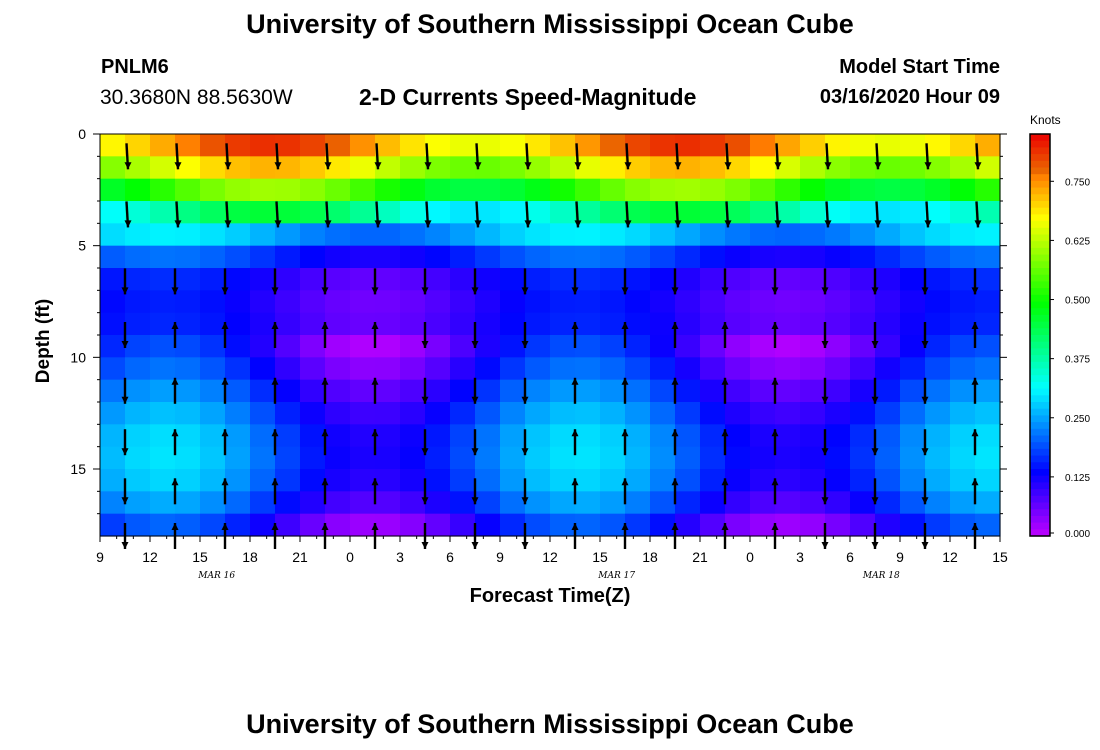 The width and height of the screenshot is (1100, 750). I want to click on colorbar-tick-label: 0.375, so click(1077, 360).